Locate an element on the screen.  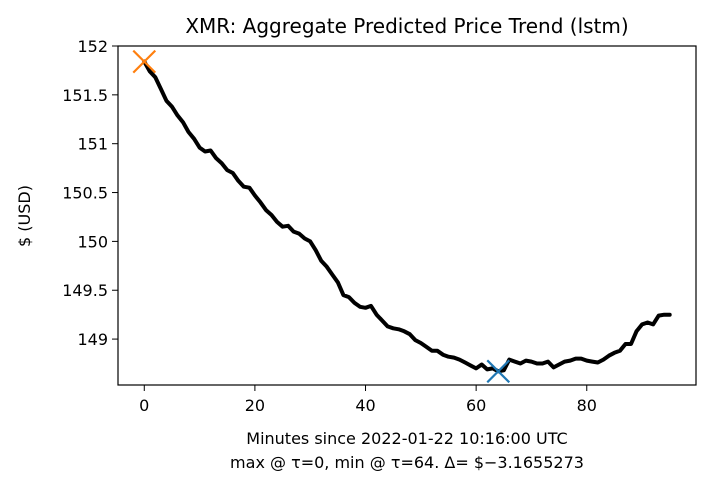
x-tick-label: 40 is located at coordinates (365, 405).